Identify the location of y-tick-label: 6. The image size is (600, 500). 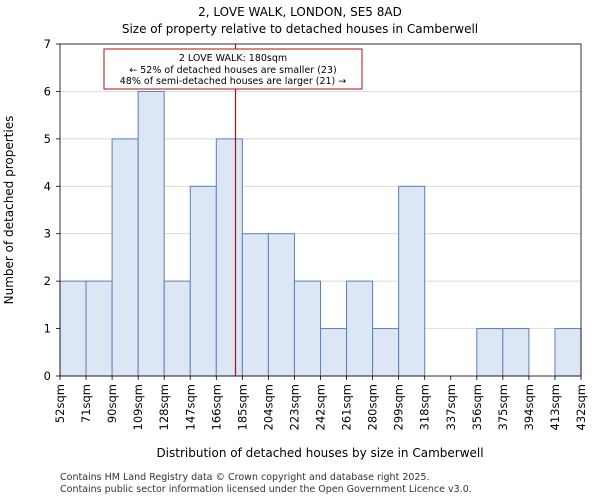
(47, 91).